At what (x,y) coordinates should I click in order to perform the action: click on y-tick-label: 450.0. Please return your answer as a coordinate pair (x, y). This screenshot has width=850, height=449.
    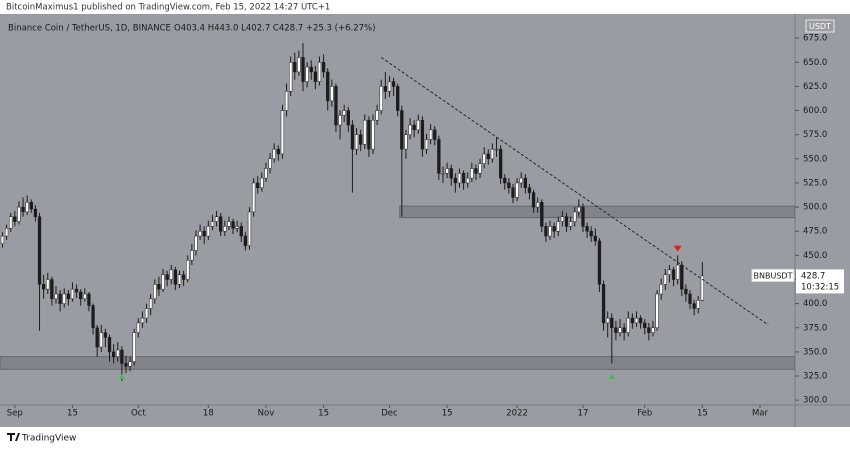
    Looking at the image, I should click on (815, 256).